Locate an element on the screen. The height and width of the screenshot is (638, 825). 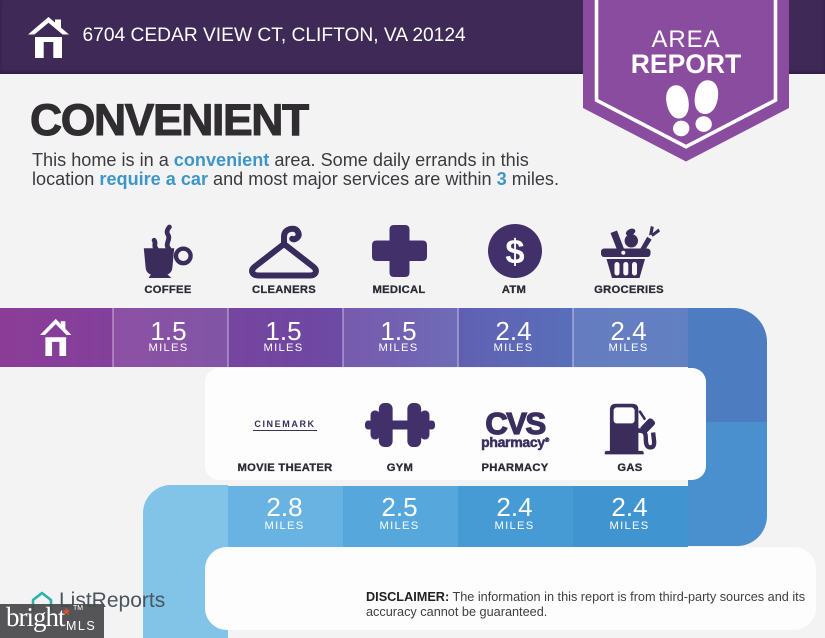
svg-text: REPORT is located at coordinates (686, 64).